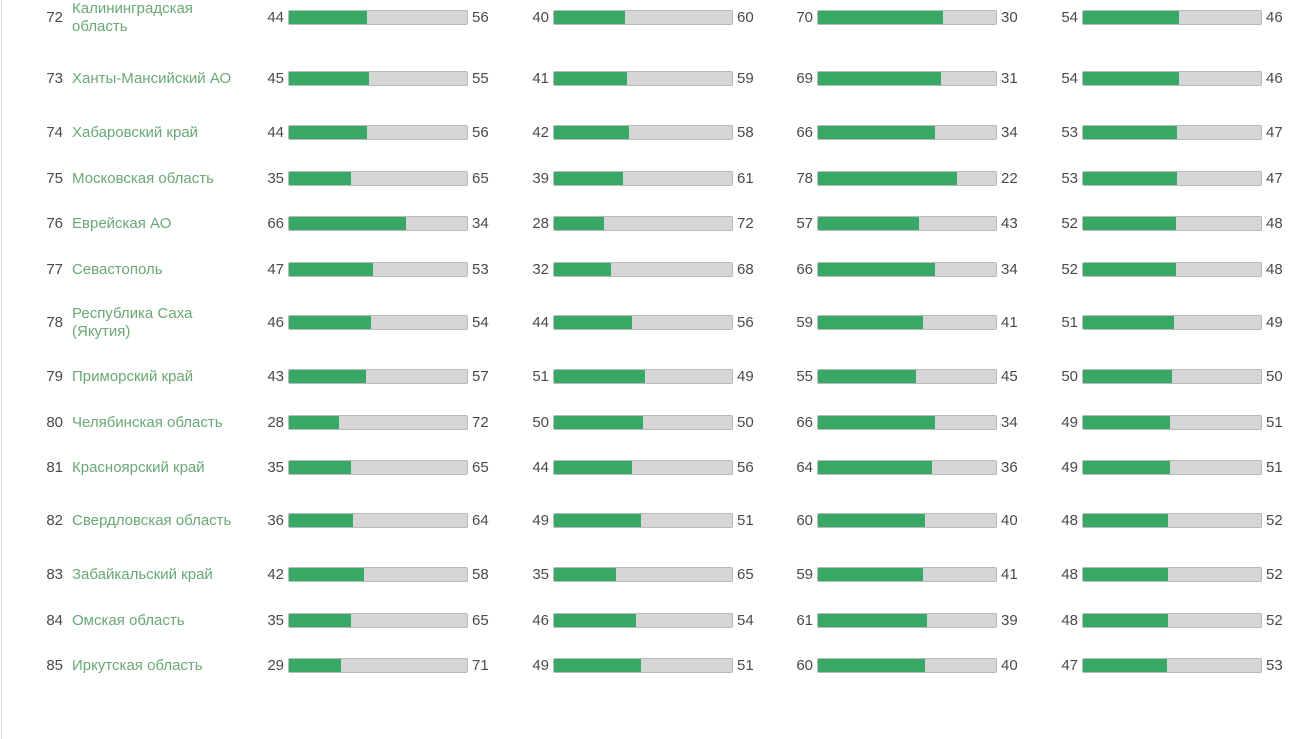  What do you see at coordinates (745, 17) in the screenshot?
I see `bar-right-value: 60` at bounding box center [745, 17].